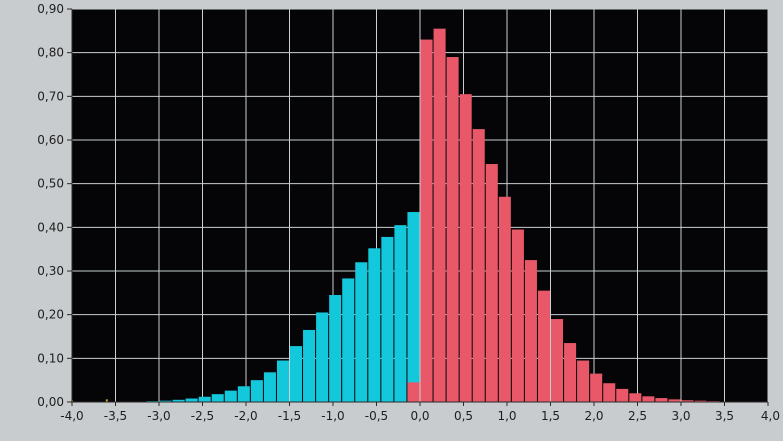 This screenshot has width=783, height=441. What do you see at coordinates (115, 416) in the screenshot?
I see `x-tick-label: -3,5` at bounding box center [115, 416].